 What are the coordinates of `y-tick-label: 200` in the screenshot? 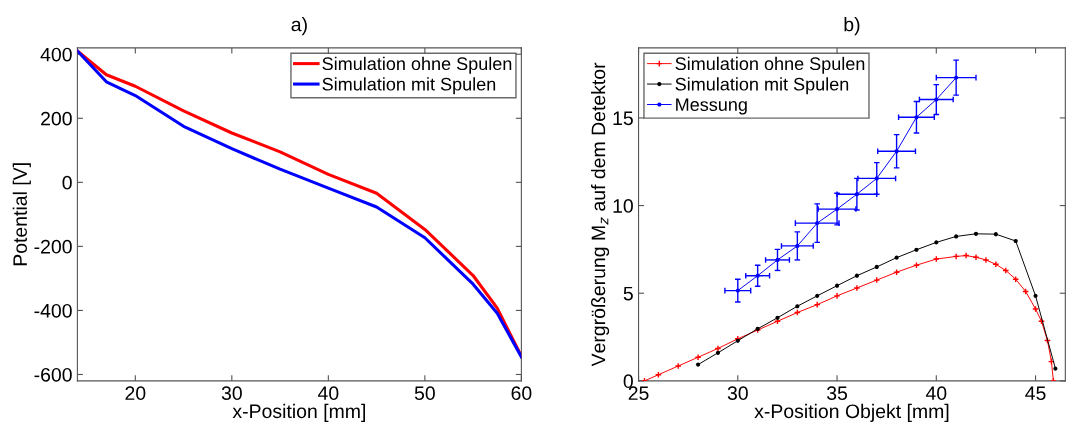 It's located at (56, 118).